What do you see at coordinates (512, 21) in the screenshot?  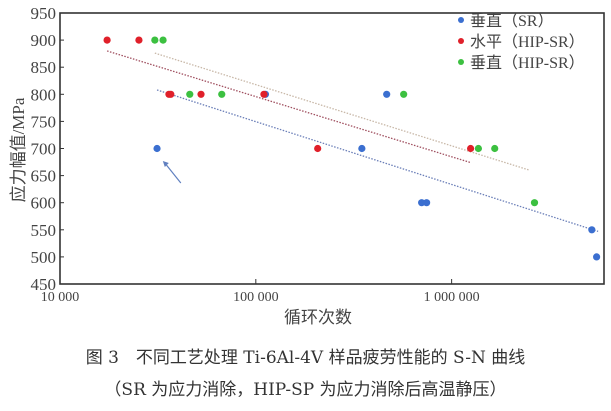 I see `legend-label: 垂直（SR）` at bounding box center [512, 21].